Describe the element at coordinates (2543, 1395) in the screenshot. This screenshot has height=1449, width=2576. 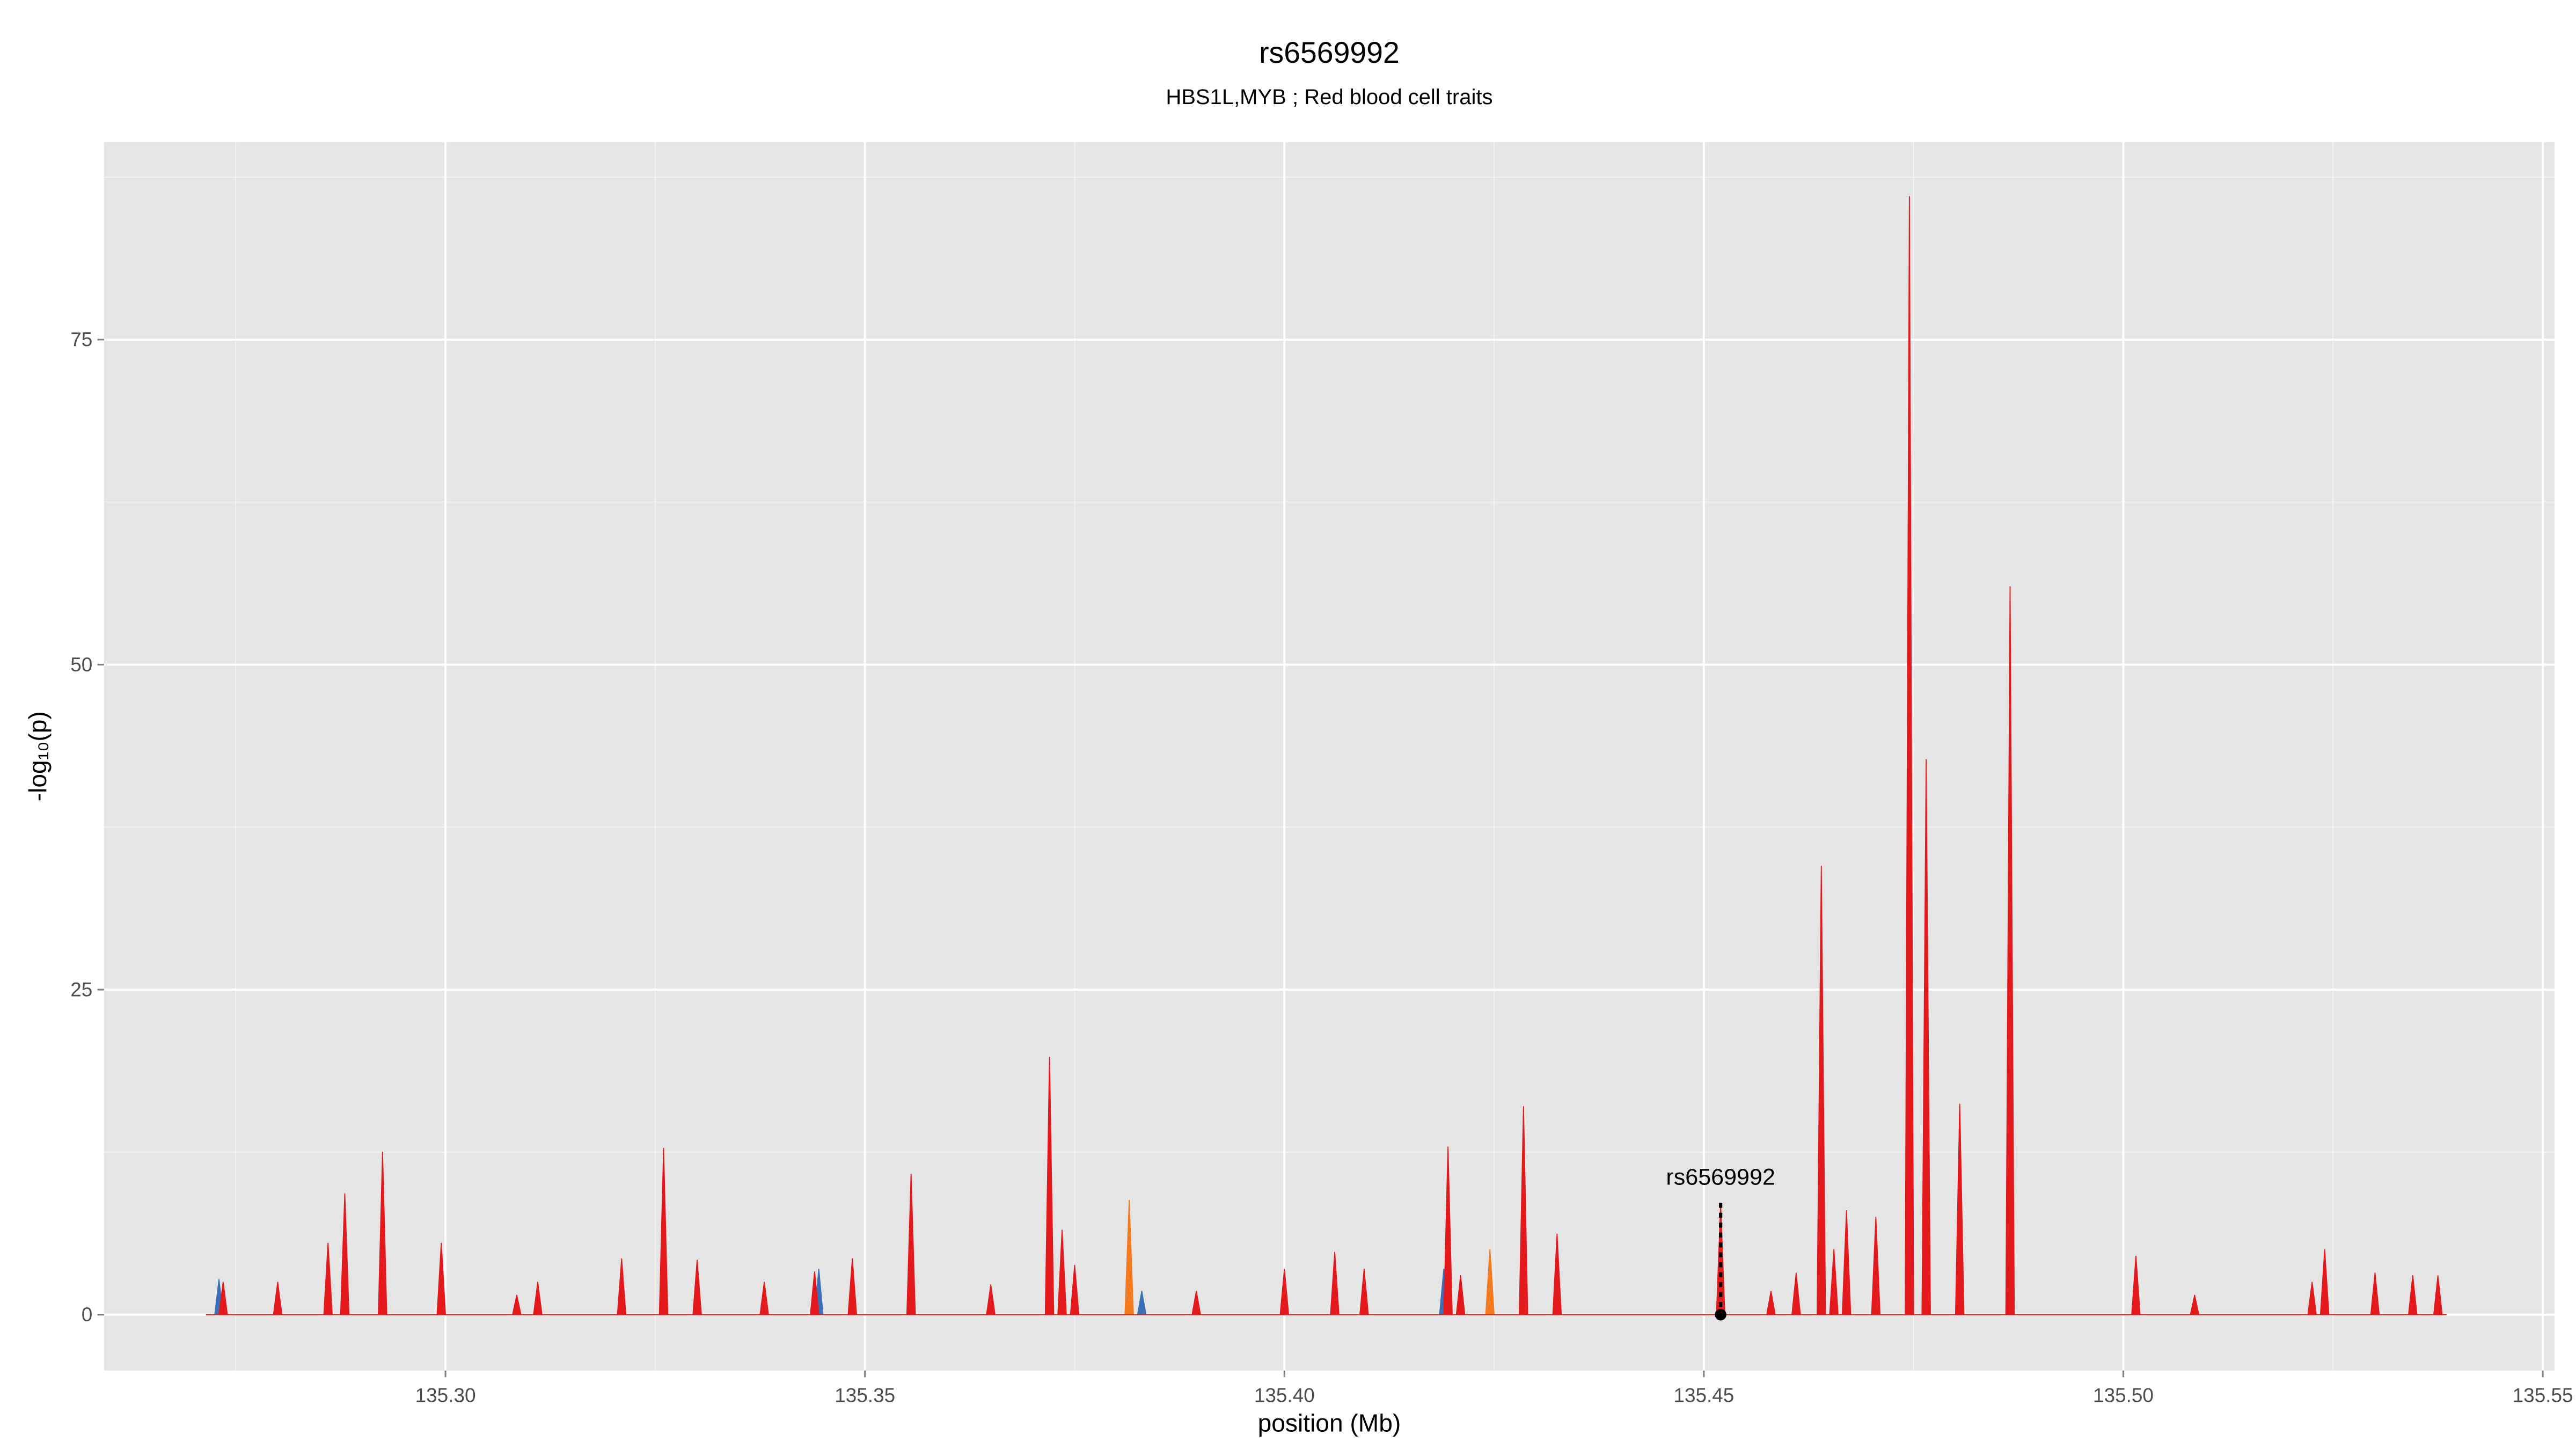
I see `x-tick-label: 135.55` at that location.